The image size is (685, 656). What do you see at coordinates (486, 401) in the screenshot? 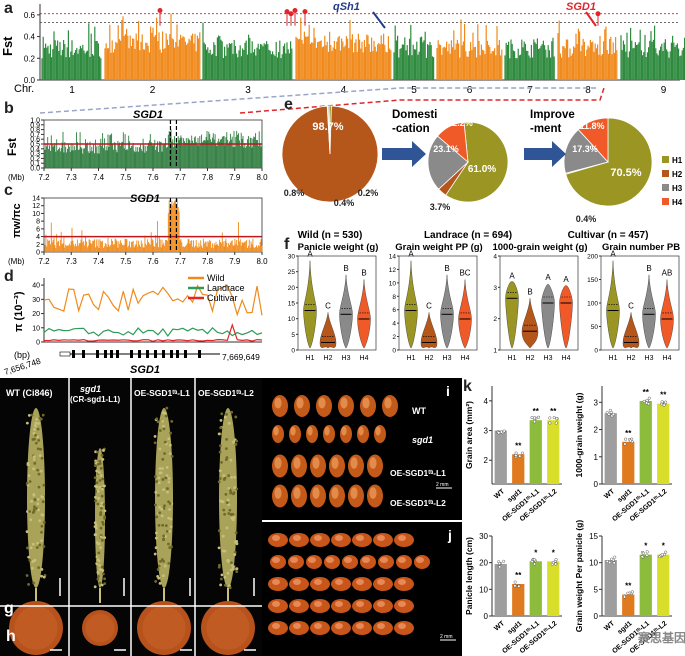
I see `ytick-label: 4` at bounding box center [486, 401].